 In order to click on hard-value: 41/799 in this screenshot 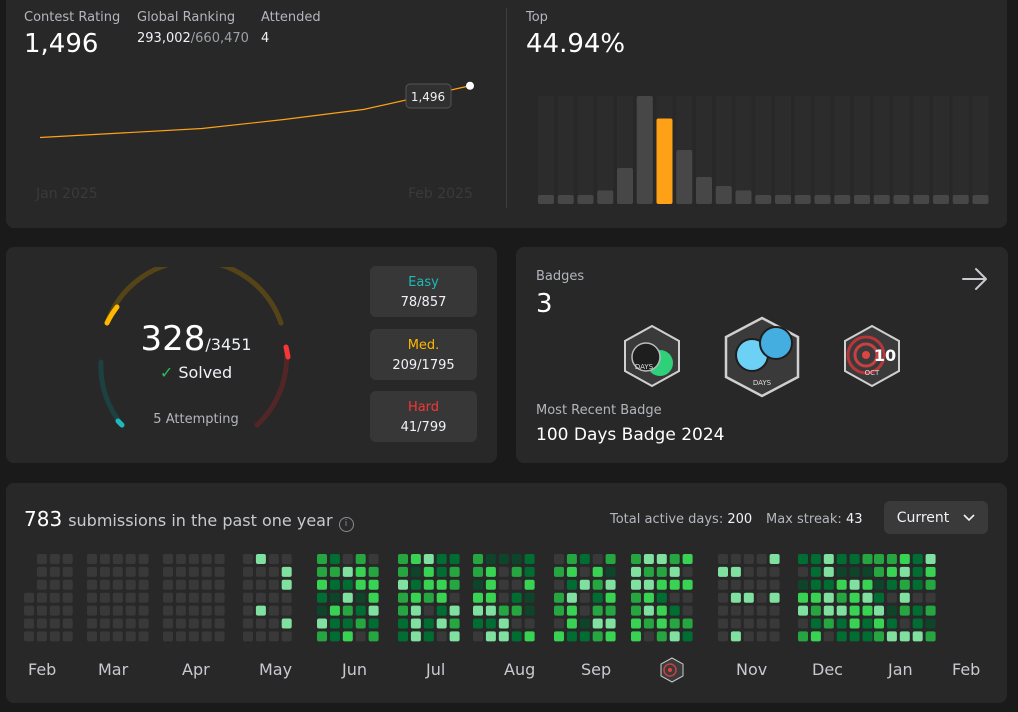, I will do `click(423, 427)`.